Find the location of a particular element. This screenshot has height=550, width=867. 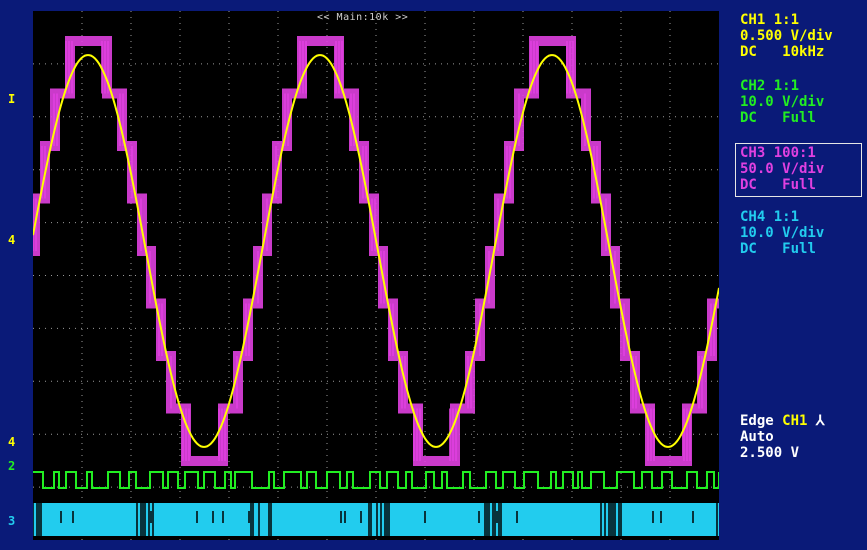

channel-marker: 3 is located at coordinates (11, 521).